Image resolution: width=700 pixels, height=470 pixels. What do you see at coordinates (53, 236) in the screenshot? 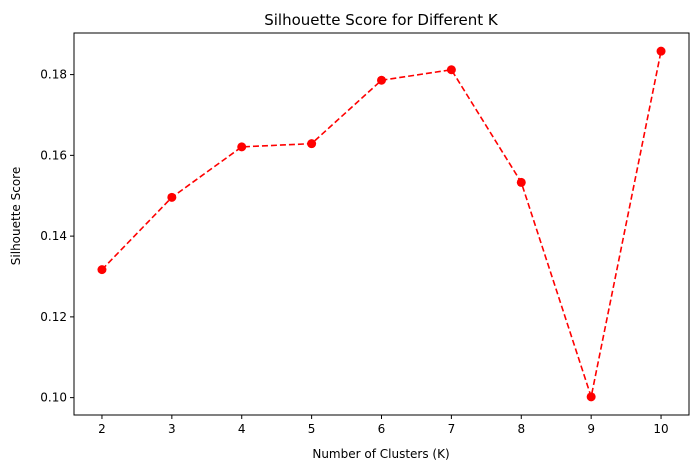
I see `y-tick-label-2: 0.14` at bounding box center [53, 236].